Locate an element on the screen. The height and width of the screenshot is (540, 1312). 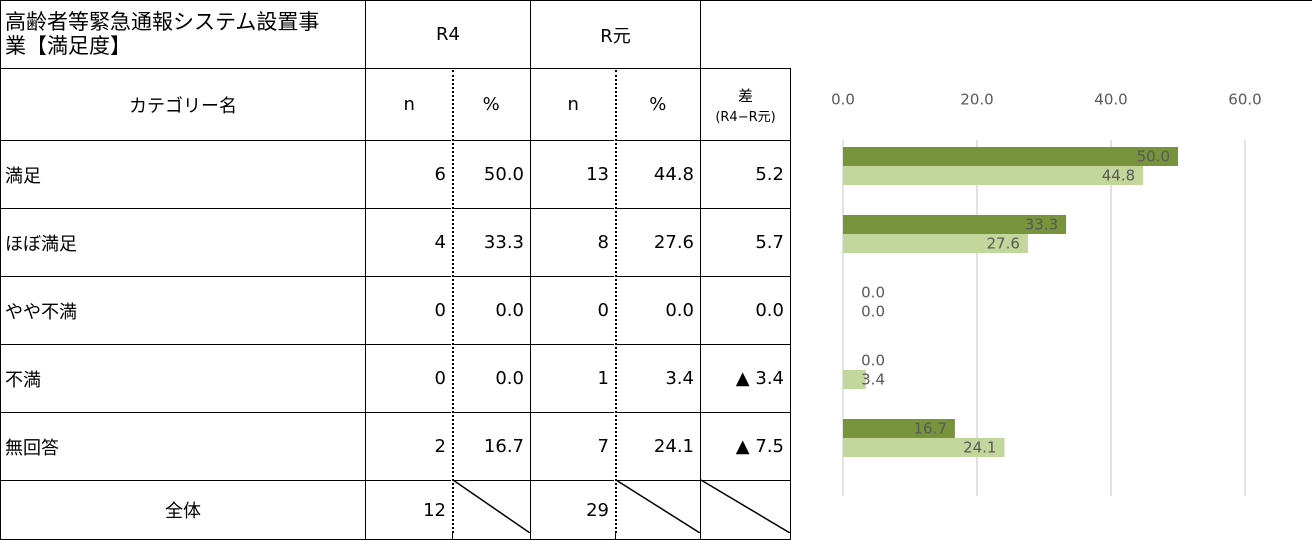
cell: 27.6 is located at coordinates (658, 242).